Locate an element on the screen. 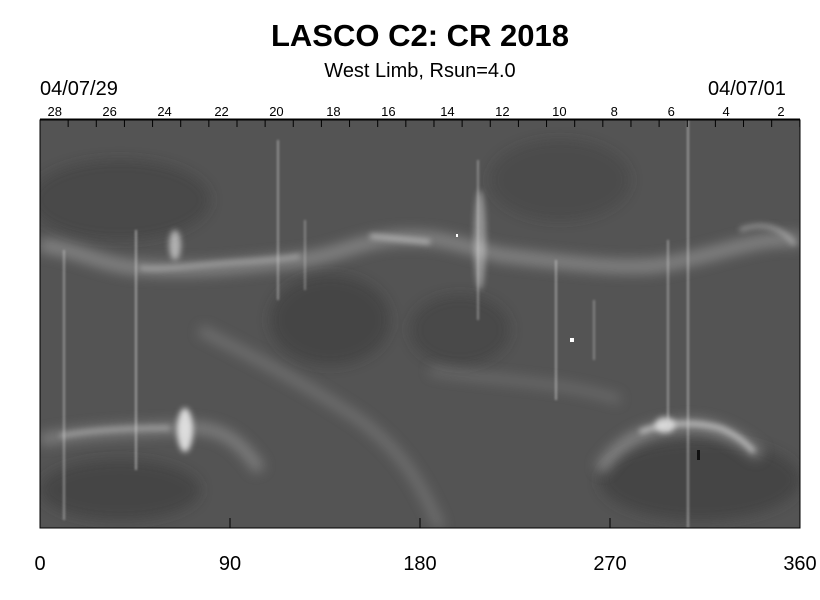 The image size is (820, 600). bottom-tick-label-90: 90 is located at coordinates (230, 564).